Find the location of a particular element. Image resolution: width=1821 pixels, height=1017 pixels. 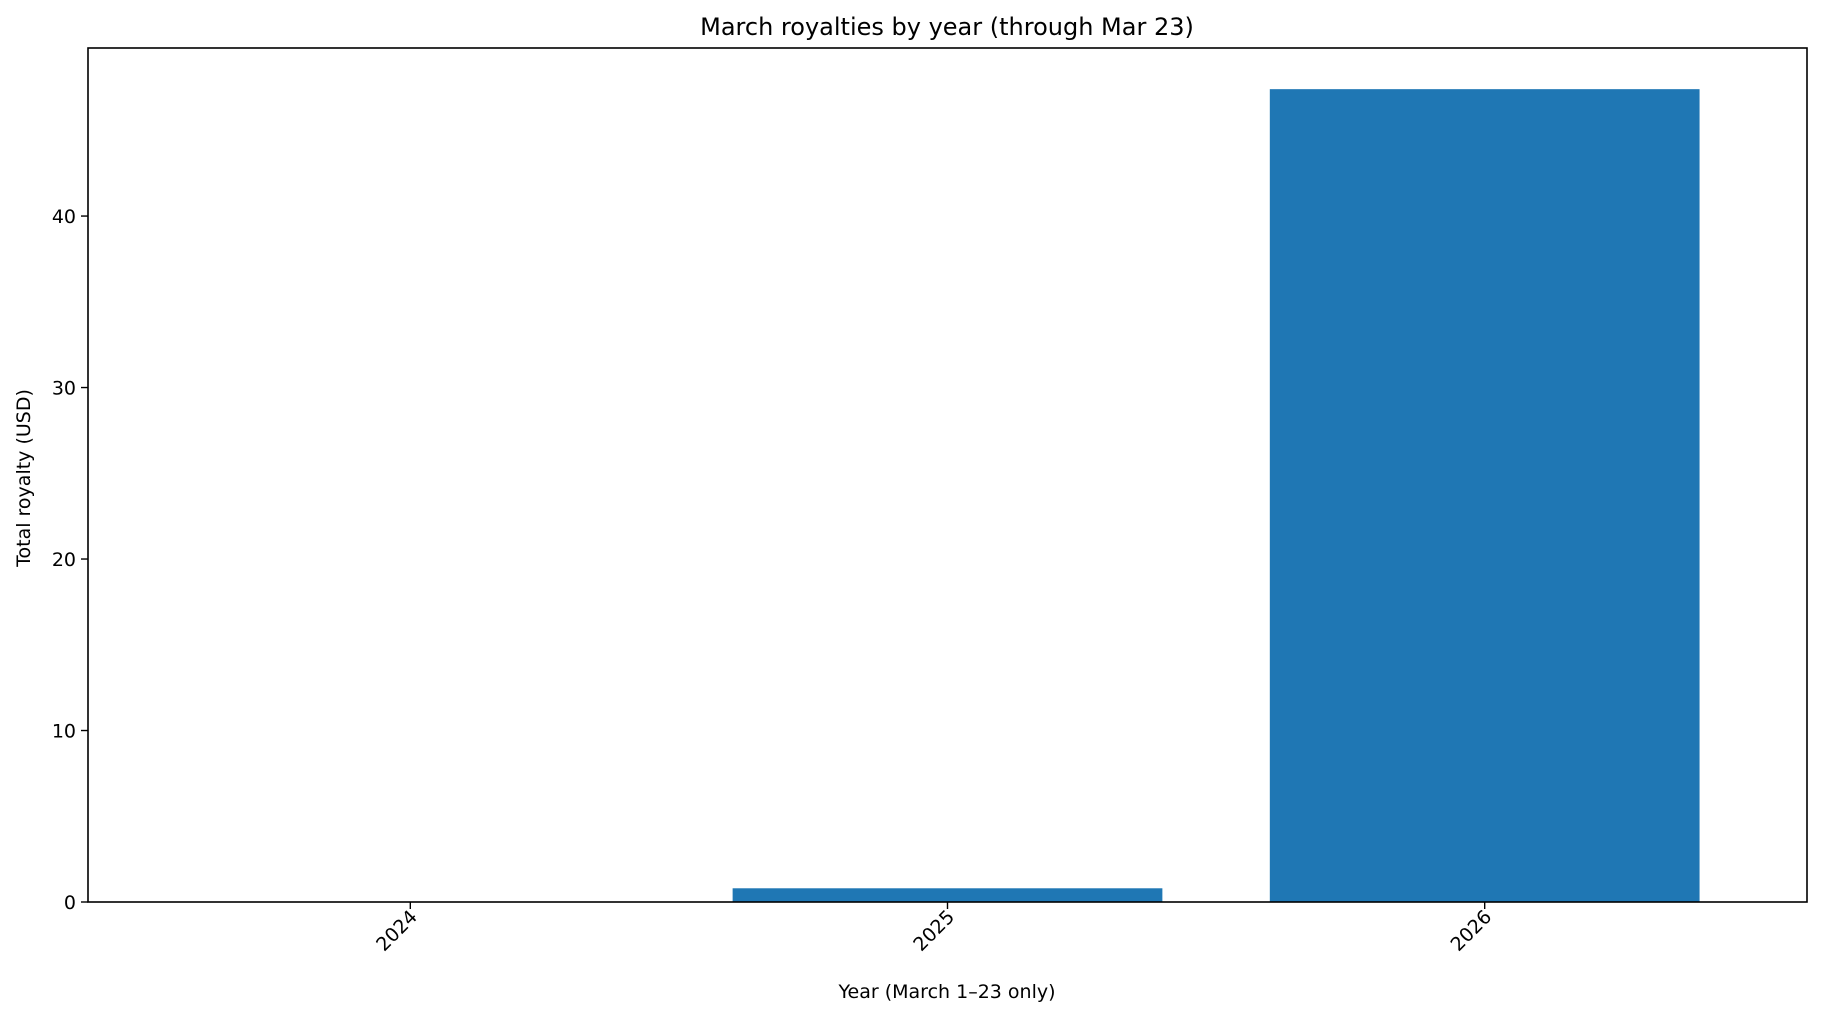

chart-title: March royalties by year (through Mar 23) is located at coordinates (947, 27).